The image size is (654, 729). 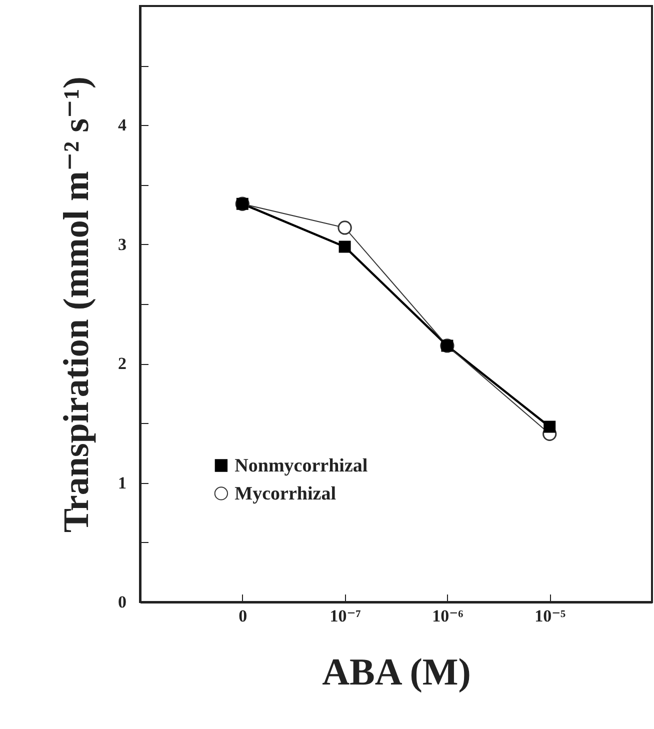 What do you see at coordinates (345, 616) in the screenshot?
I see `x-tick-label: 10⁻⁷` at bounding box center [345, 616].